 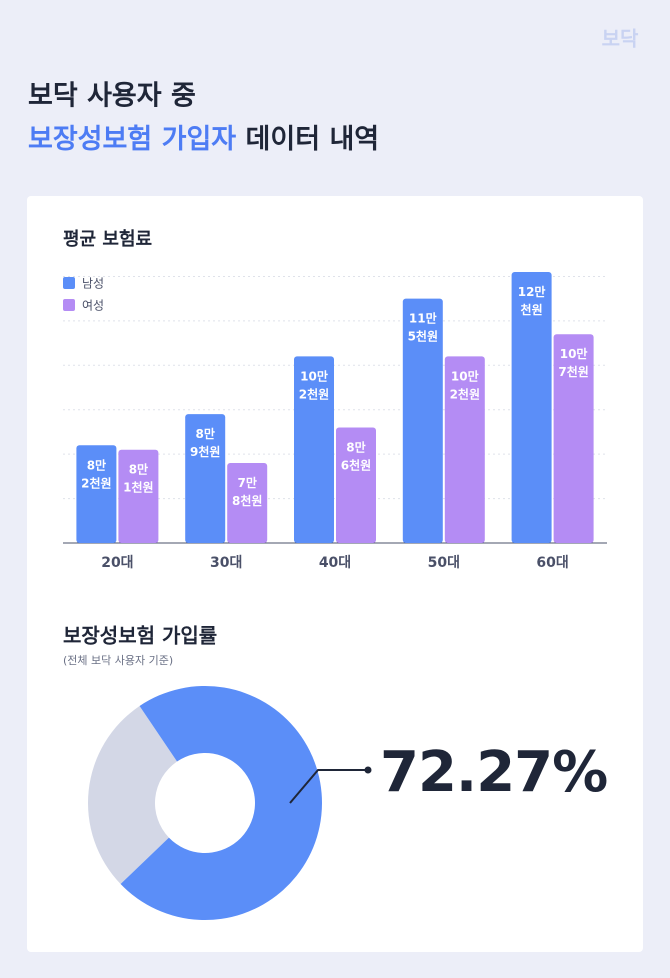 I want to click on value-label: 10만 7천원, so click(x=573, y=362).